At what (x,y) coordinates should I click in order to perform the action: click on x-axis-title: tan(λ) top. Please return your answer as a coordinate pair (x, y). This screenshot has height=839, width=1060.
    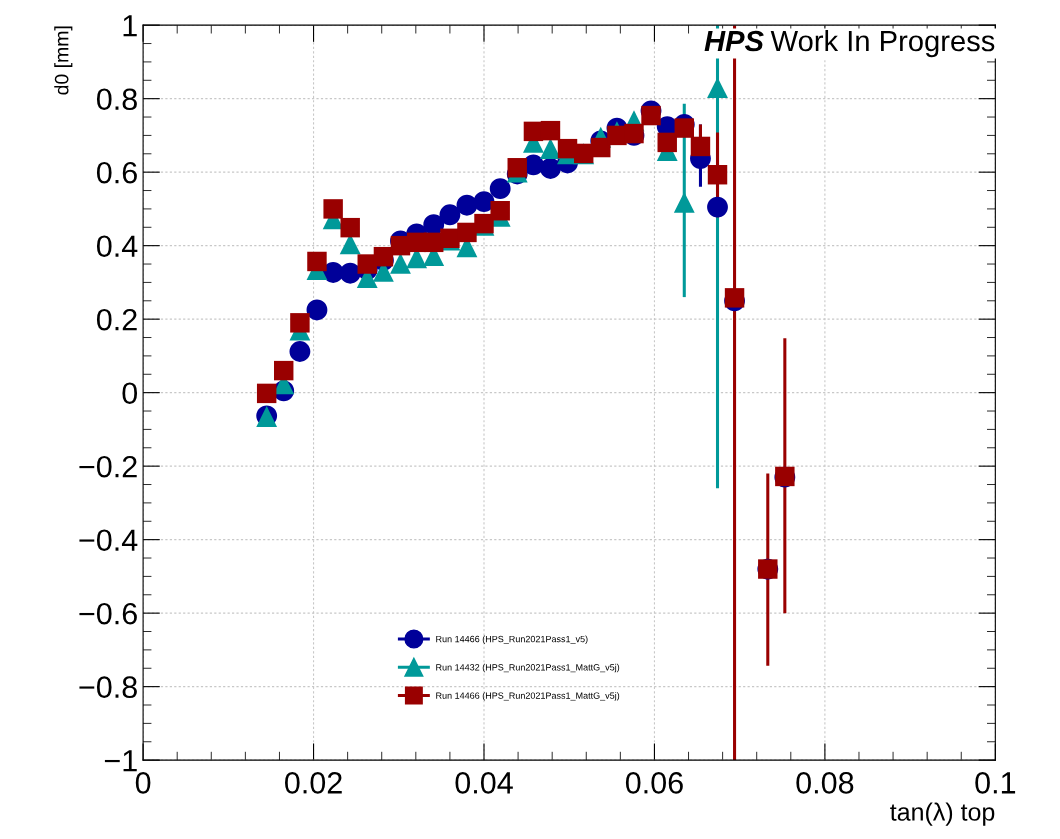
    Looking at the image, I should click on (942, 814).